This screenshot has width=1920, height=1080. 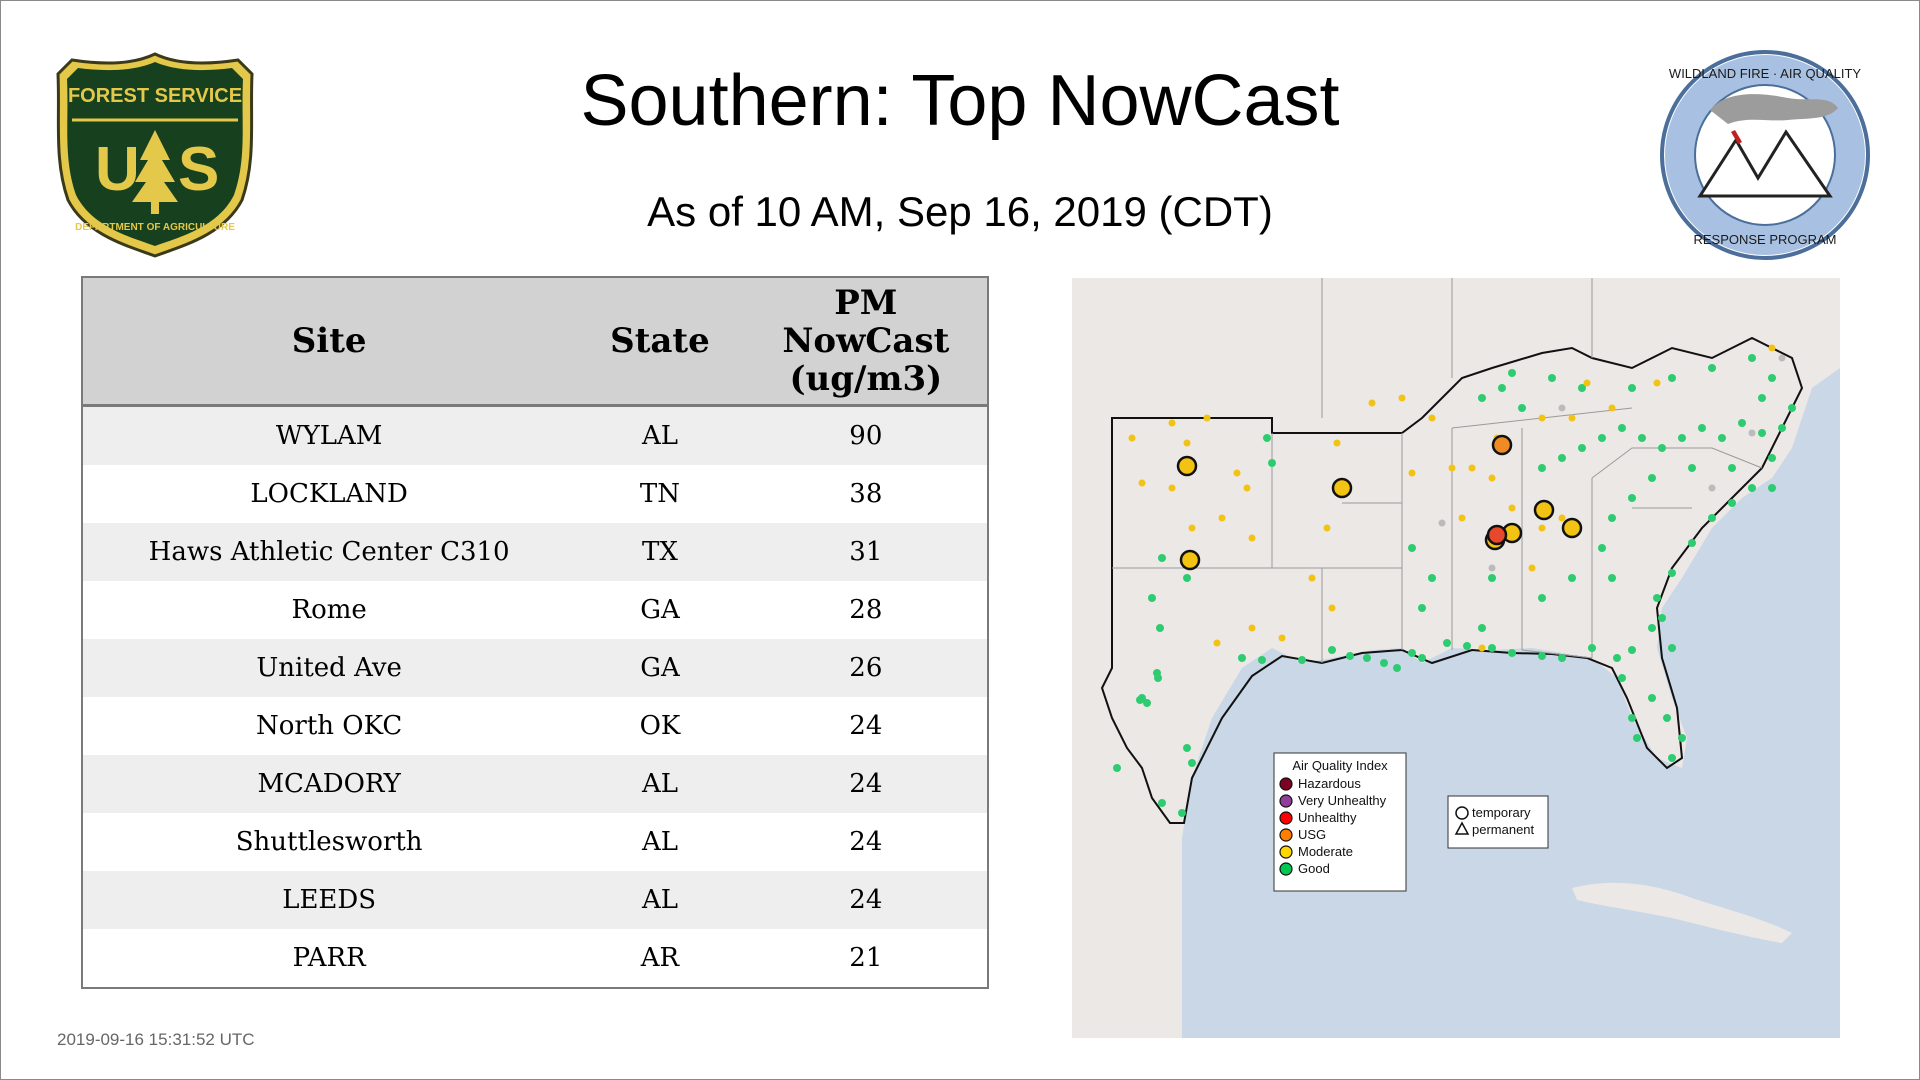 What do you see at coordinates (198, 169) in the screenshot?
I see `logo-letter-s: S` at bounding box center [198, 169].